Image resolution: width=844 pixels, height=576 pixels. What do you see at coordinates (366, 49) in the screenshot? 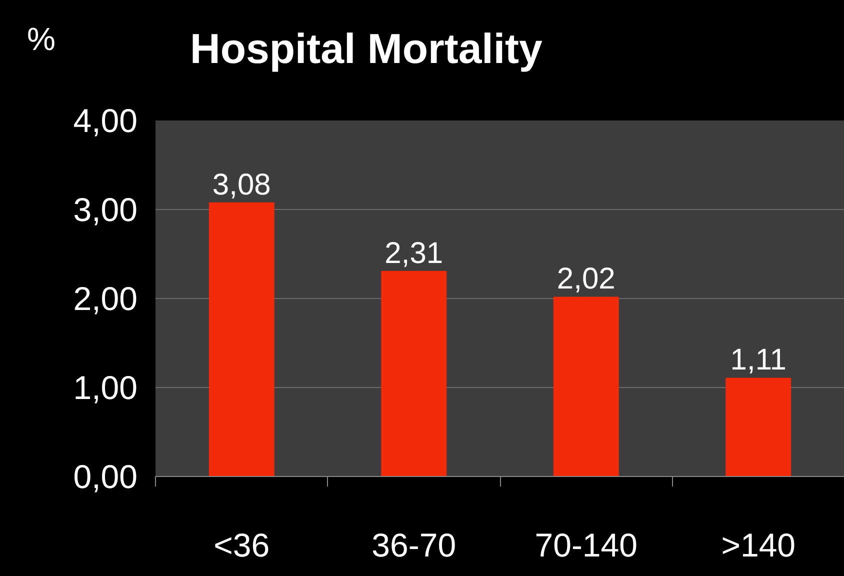
I see `chart-title: Hospital Mortality` at bounding box center [366, 49].